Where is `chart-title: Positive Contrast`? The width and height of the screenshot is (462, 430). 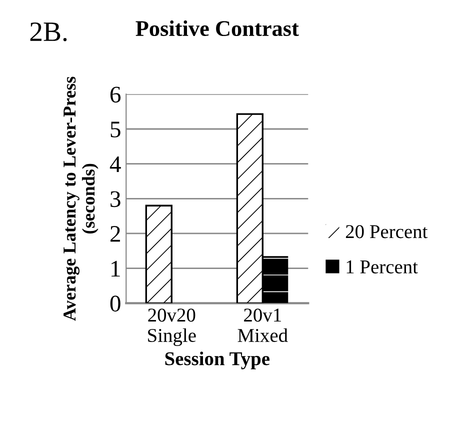
chart-title: Positive Contrast is located at coordinates (217, 28).